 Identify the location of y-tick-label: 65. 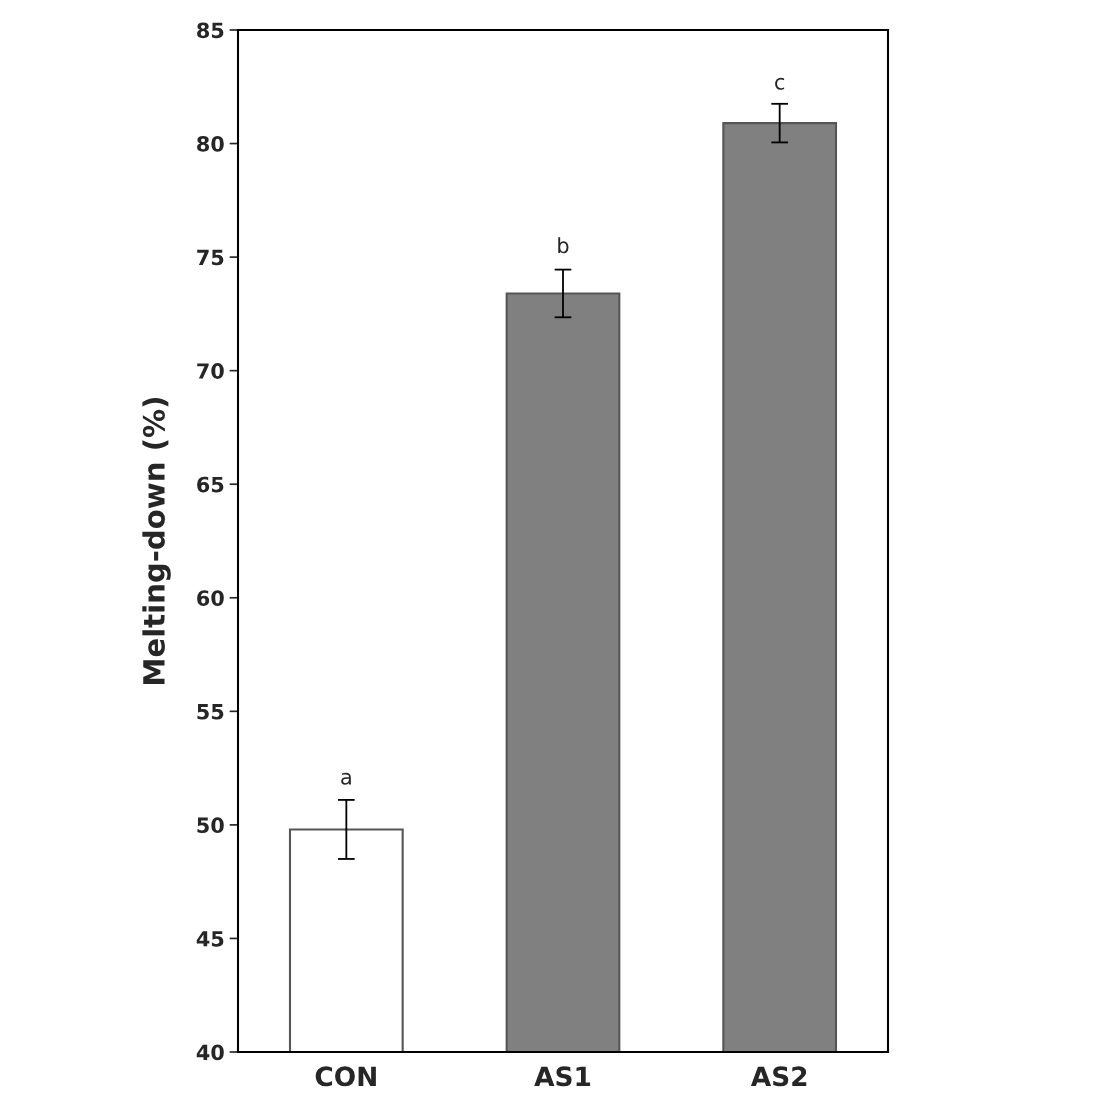
(210, 484).